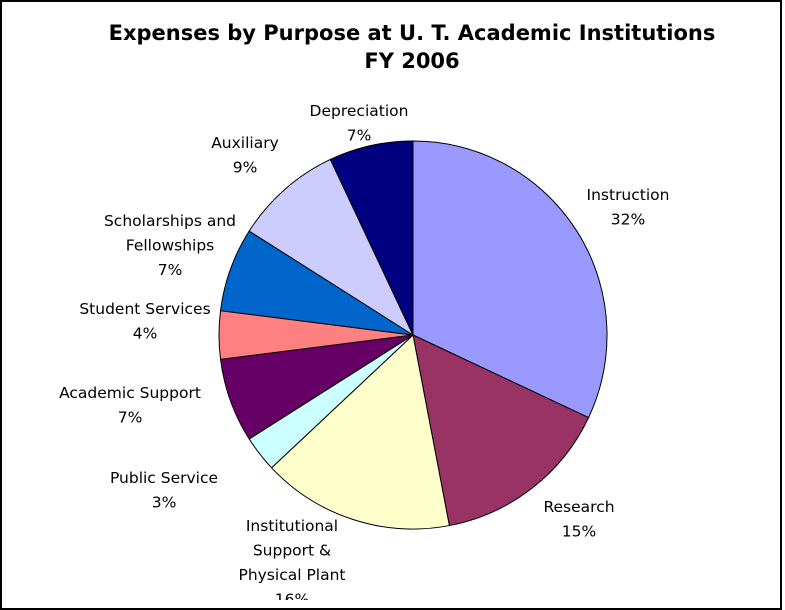 The image size is (785, 610). Describe the element at coordinates (359, 123) in the screenshot. I see `slice-label-depreciation: Depreciation 7%` at that location.